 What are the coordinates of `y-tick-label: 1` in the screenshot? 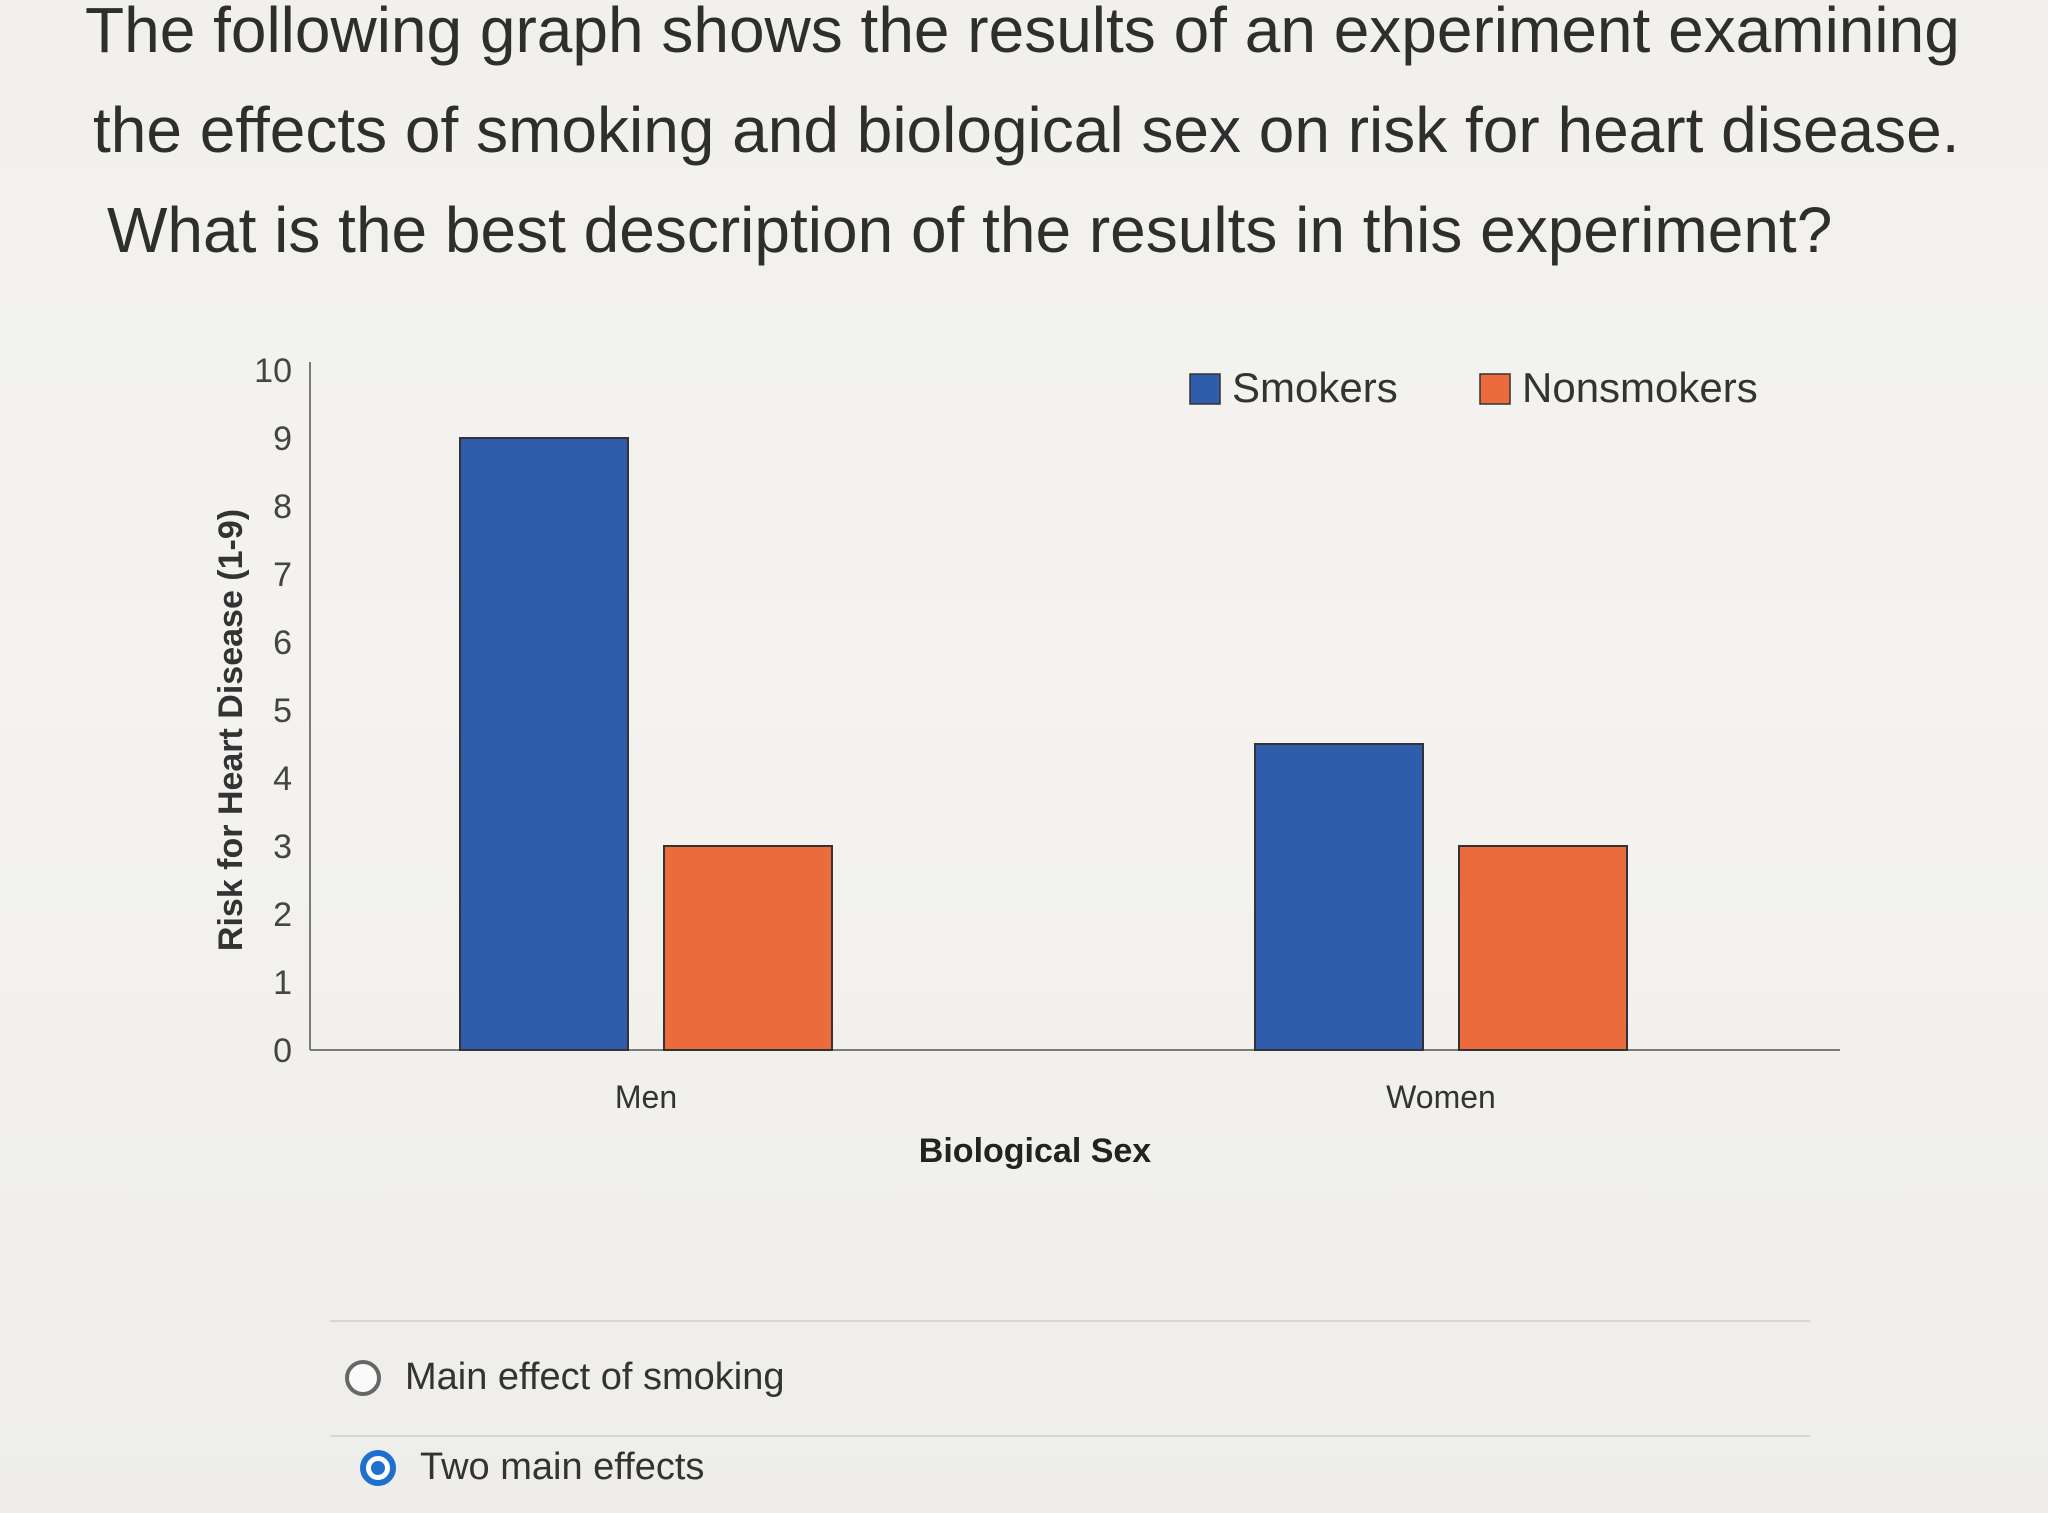 It's located at (282, 983).